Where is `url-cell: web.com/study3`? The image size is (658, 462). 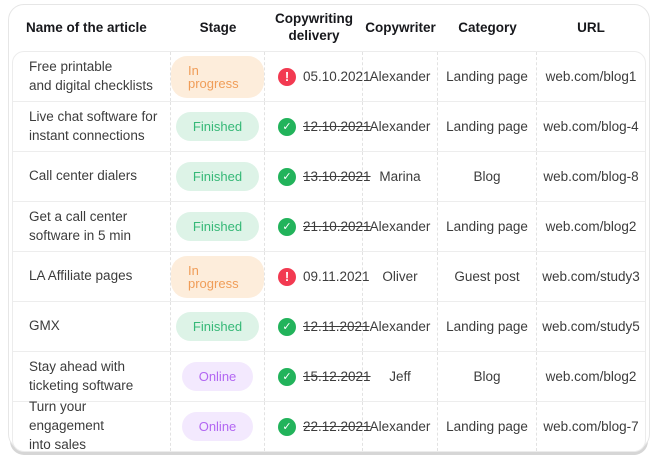 url-cell: web.com/study3 is located at coordinates (591, 276).